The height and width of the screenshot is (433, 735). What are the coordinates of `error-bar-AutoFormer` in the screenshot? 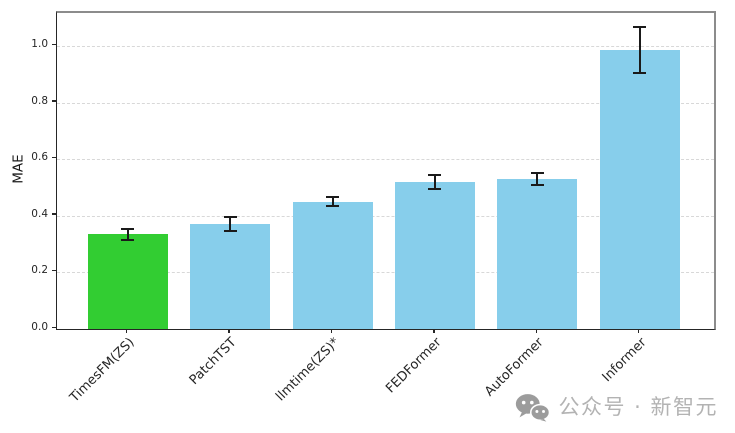 It's located at (537, 179).